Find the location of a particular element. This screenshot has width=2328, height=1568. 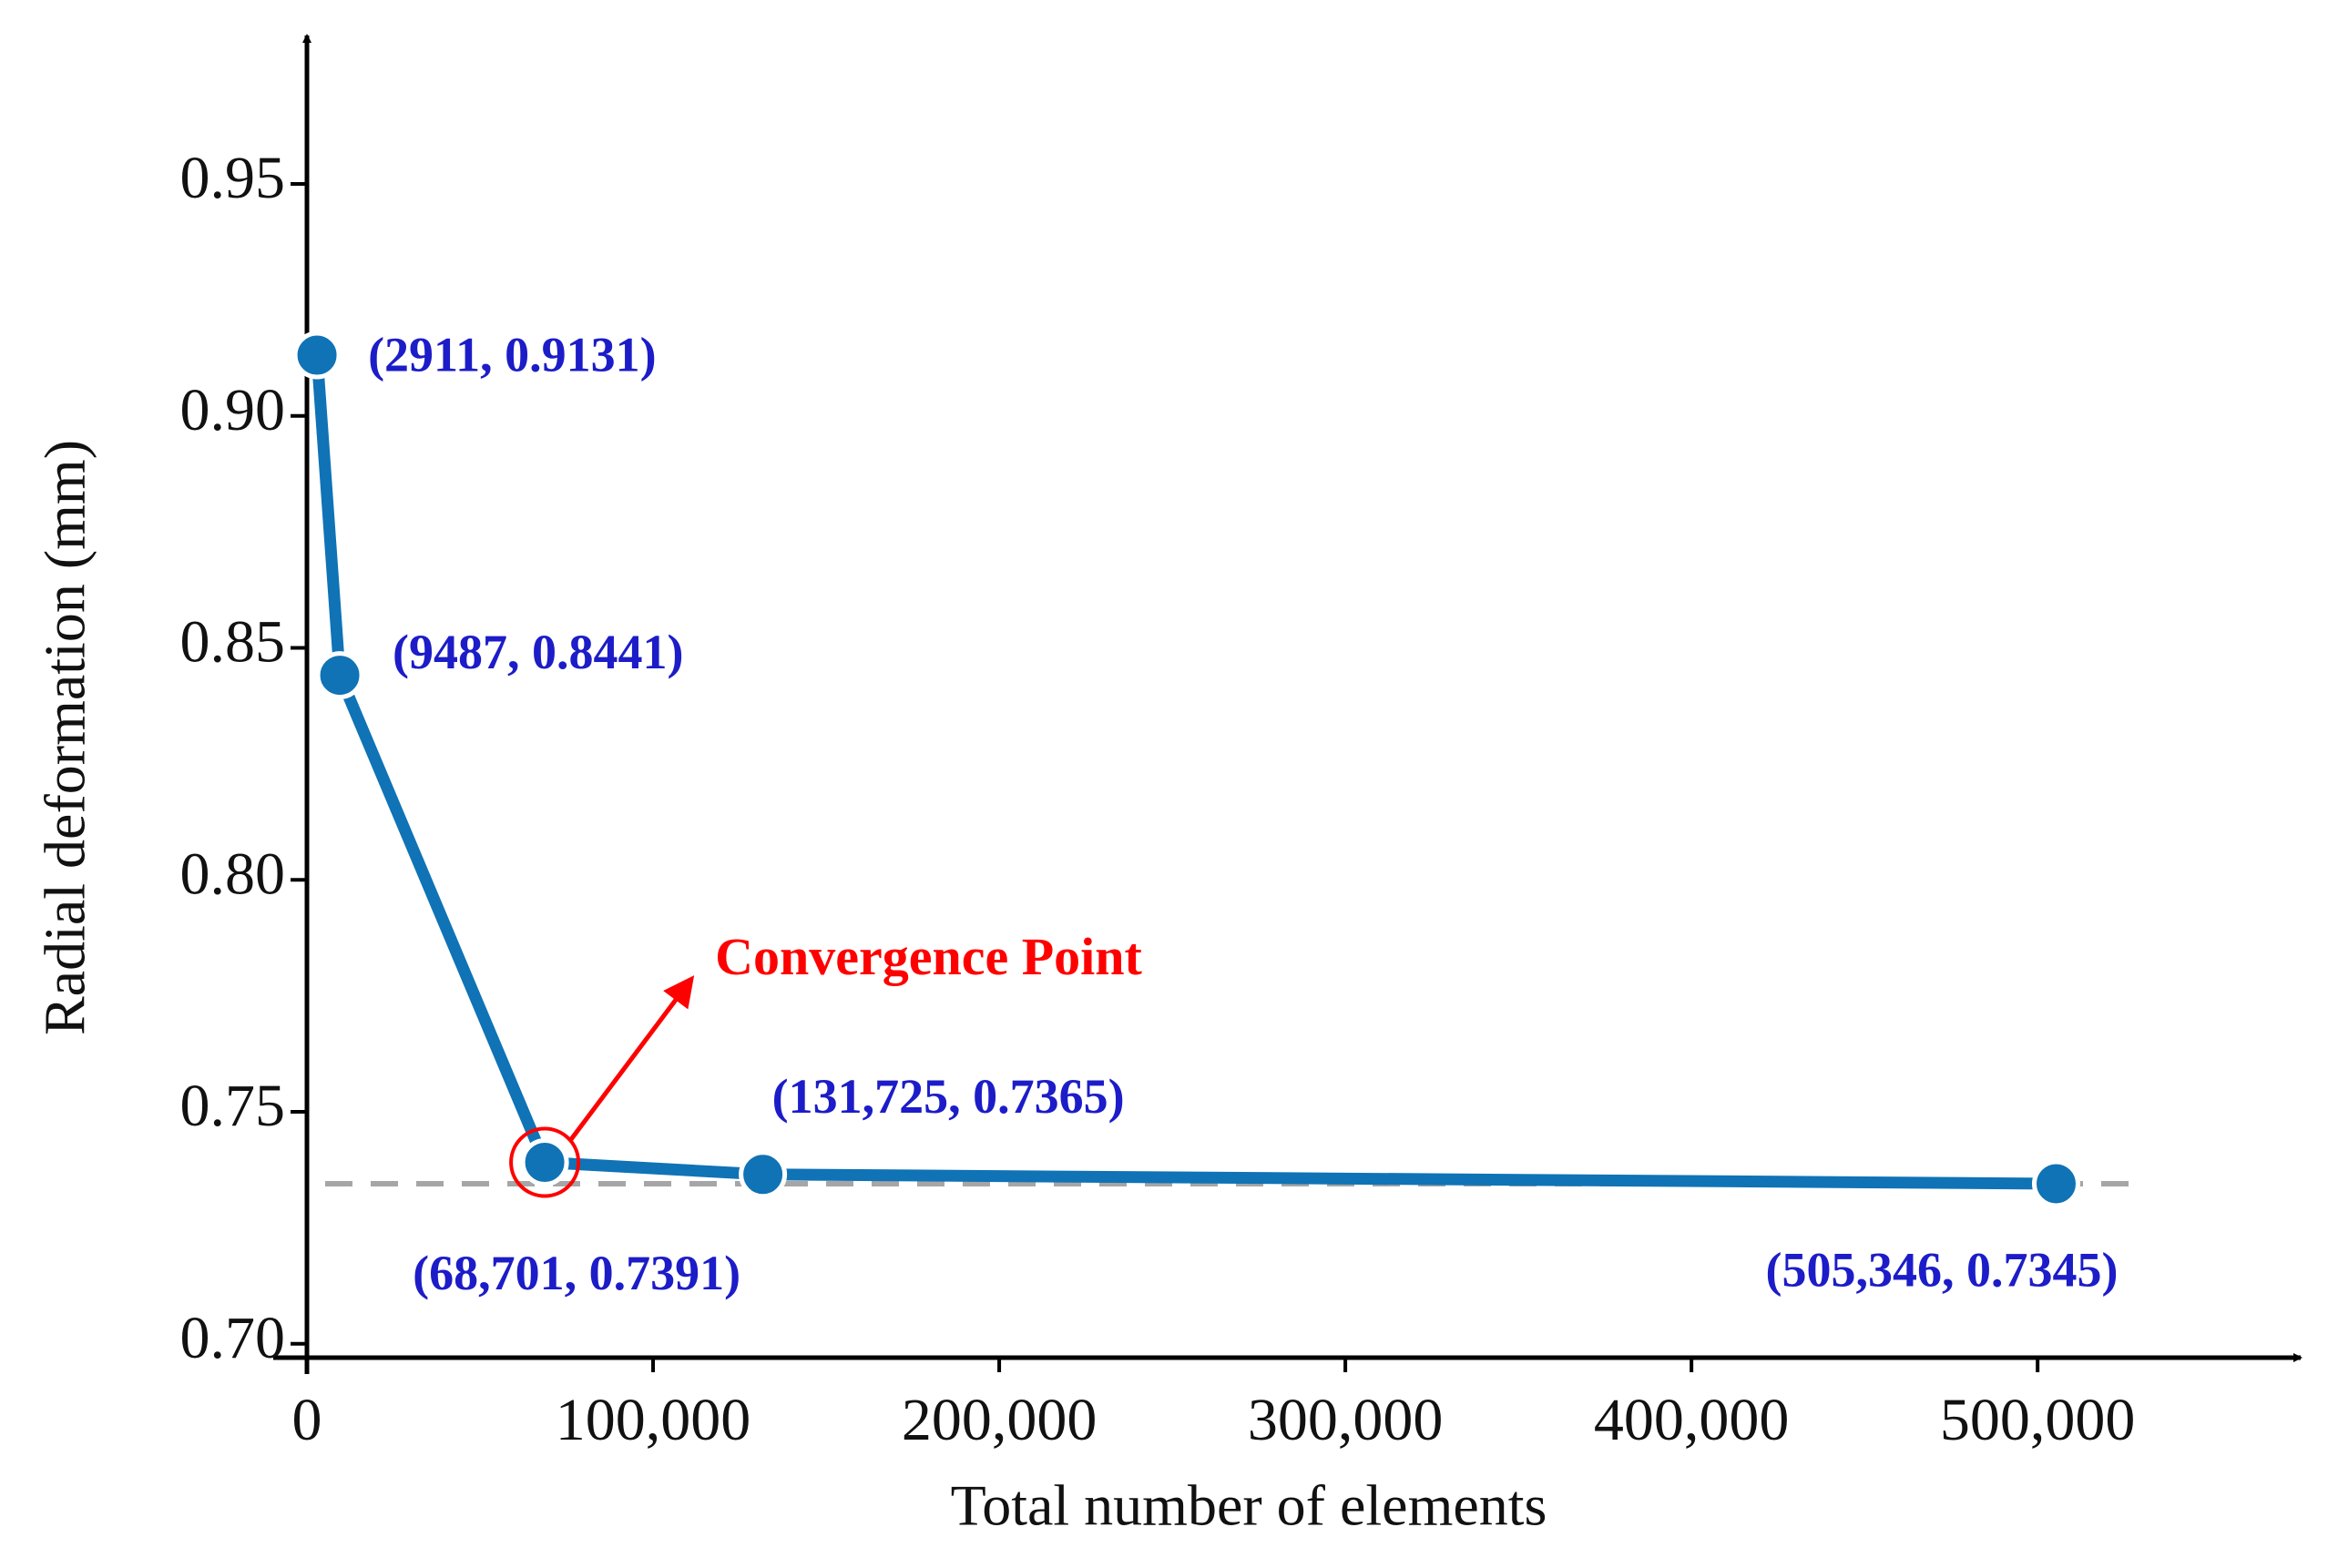

y-tick-label: 0.95 is located at coordinates (233, 178).